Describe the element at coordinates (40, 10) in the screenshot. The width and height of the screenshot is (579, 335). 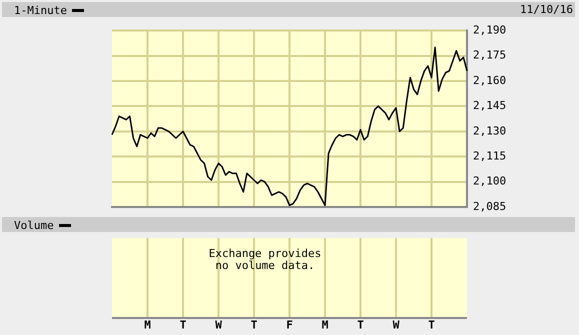
I see `legend-label: 1-Minute` at that location.